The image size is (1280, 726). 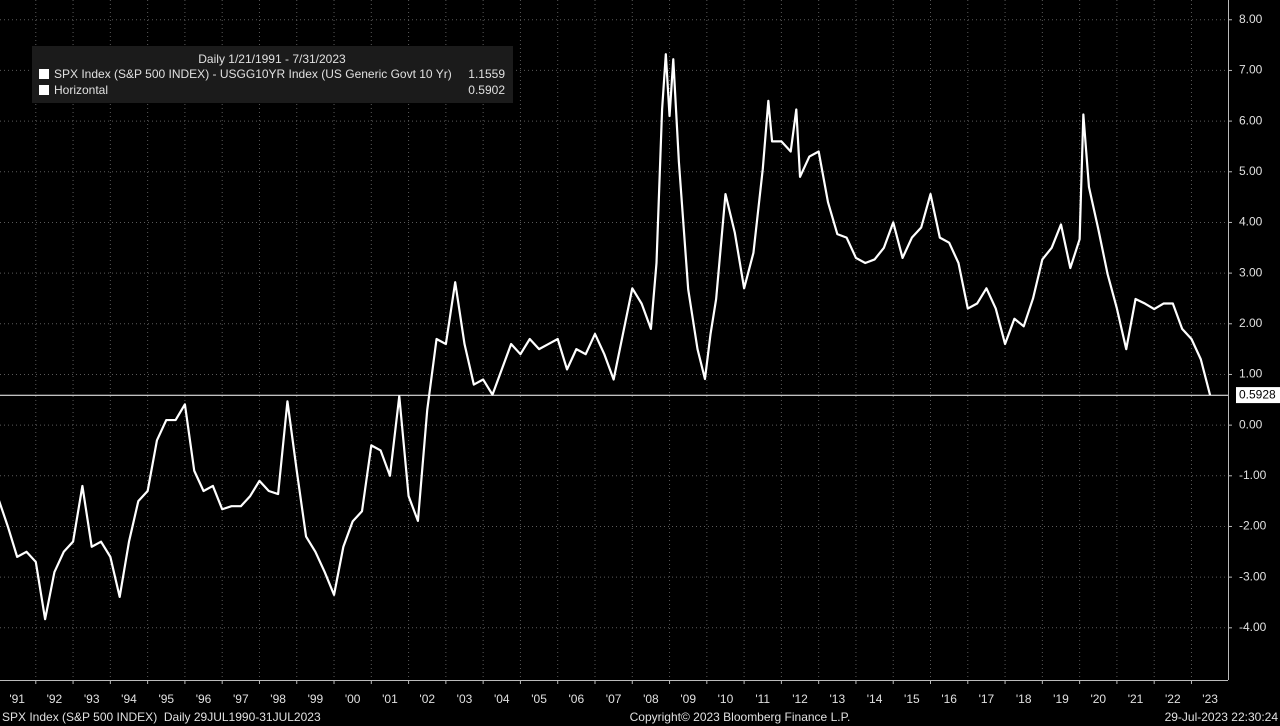 I want to click on x-tick-label: '17, so click(x=987, y=699).